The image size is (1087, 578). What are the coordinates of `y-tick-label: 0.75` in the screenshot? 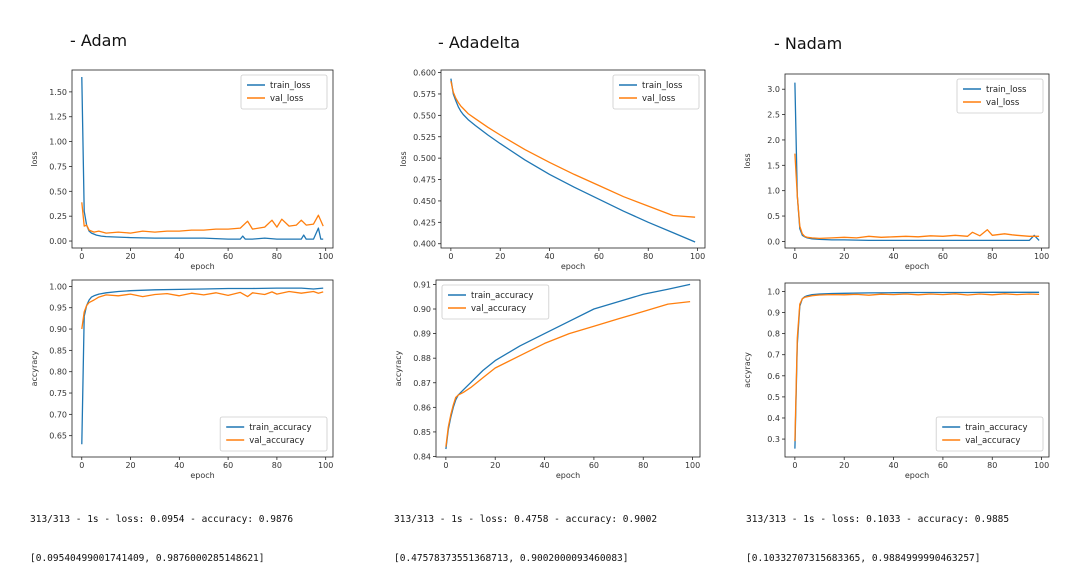 It's located at (58, 393).